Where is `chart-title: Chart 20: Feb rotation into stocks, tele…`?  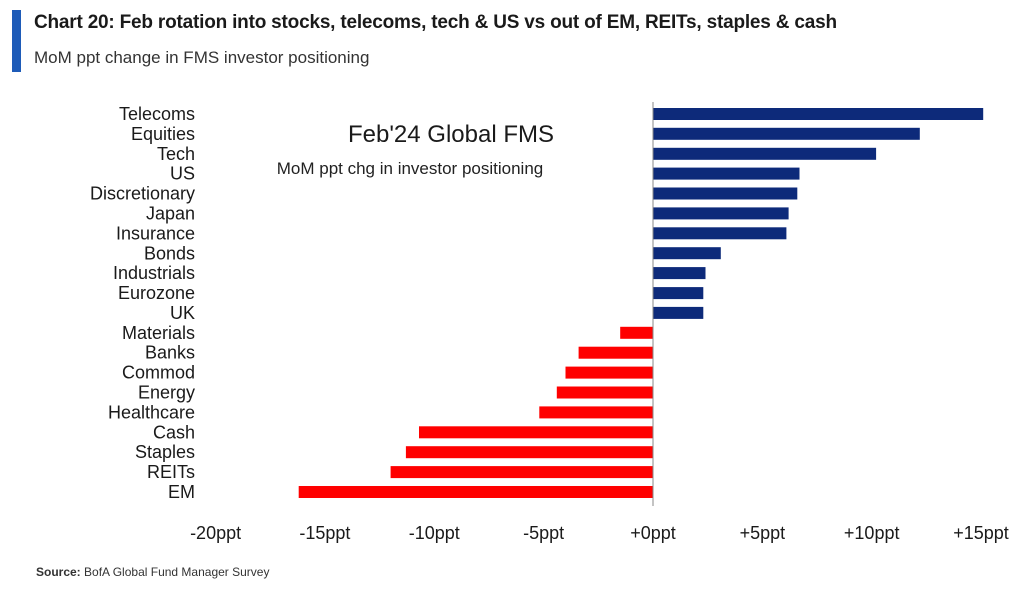
chart-title: Chart 20: Feb rotation into stocks, tele… is located at coordinates (435, 22).